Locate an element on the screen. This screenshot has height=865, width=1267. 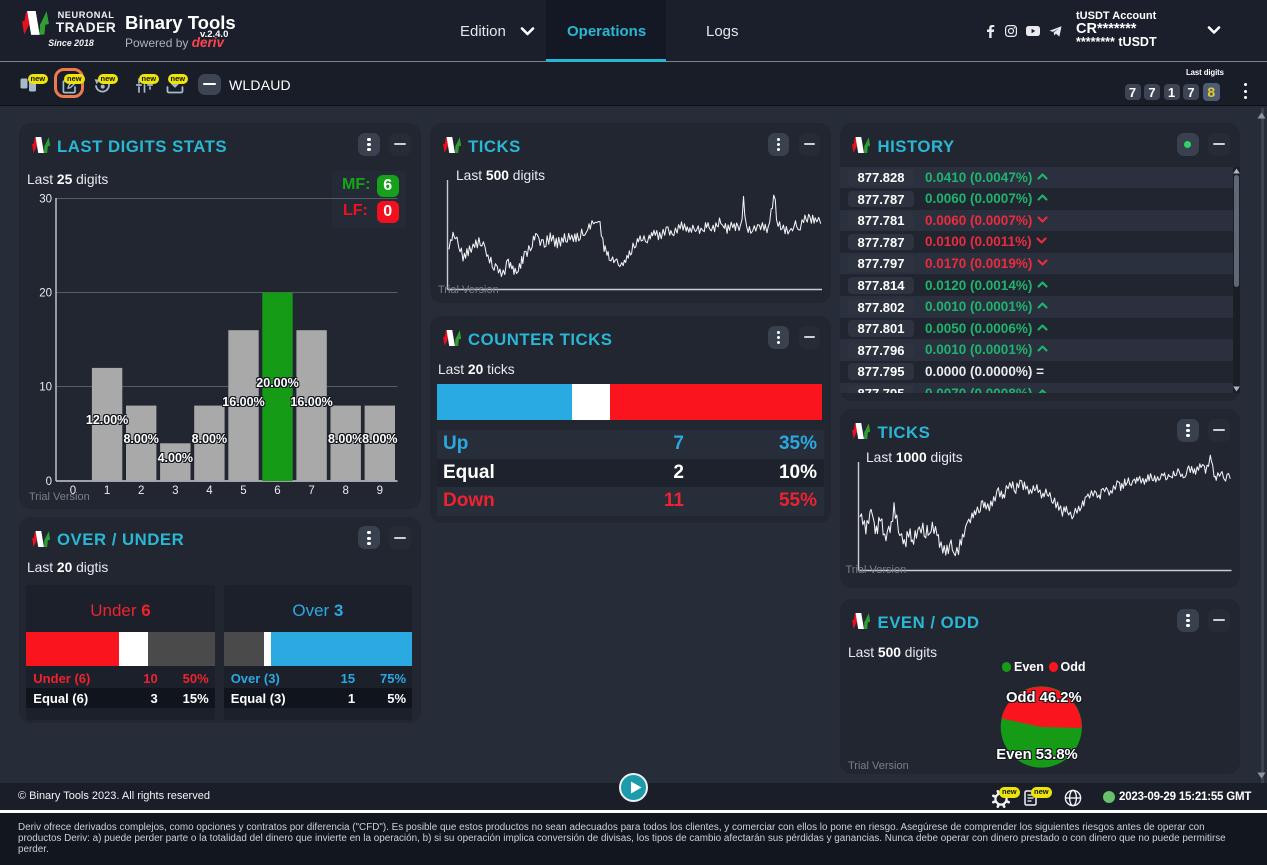
svg-text: 2 is located at coordinates (141, 491).